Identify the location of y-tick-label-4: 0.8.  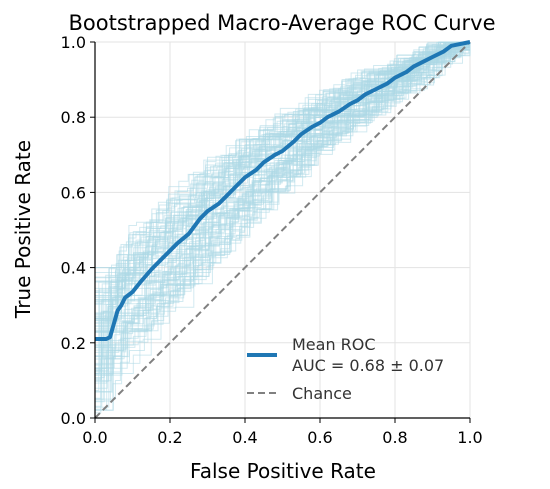
(73, 117).